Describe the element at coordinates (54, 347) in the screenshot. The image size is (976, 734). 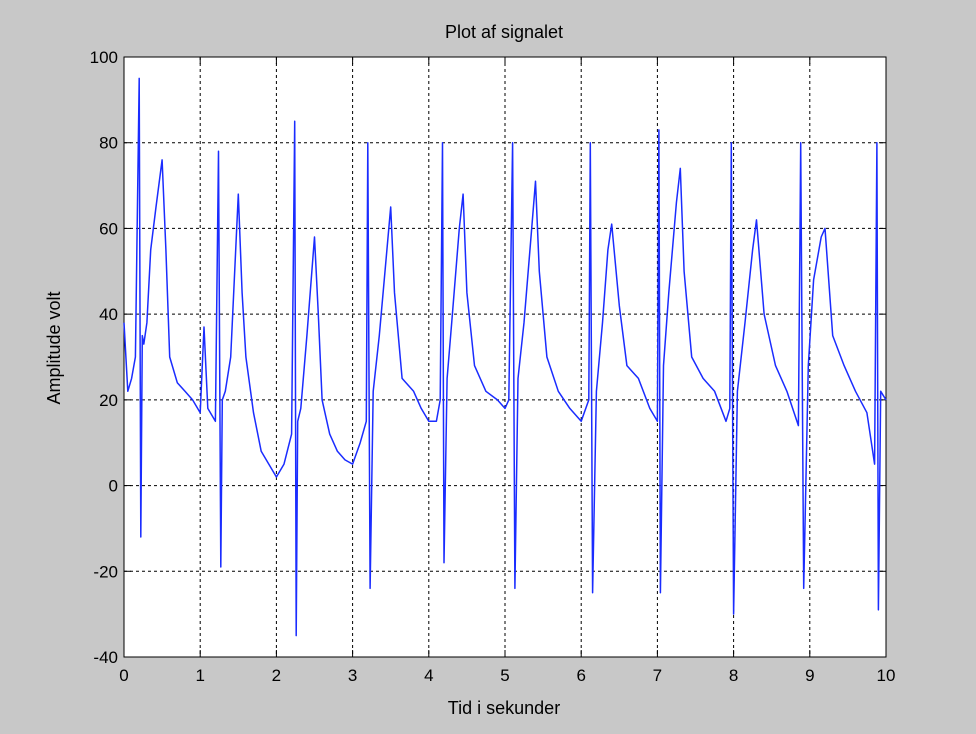
I see `y-axis-label: Amplitude volt` at that location.